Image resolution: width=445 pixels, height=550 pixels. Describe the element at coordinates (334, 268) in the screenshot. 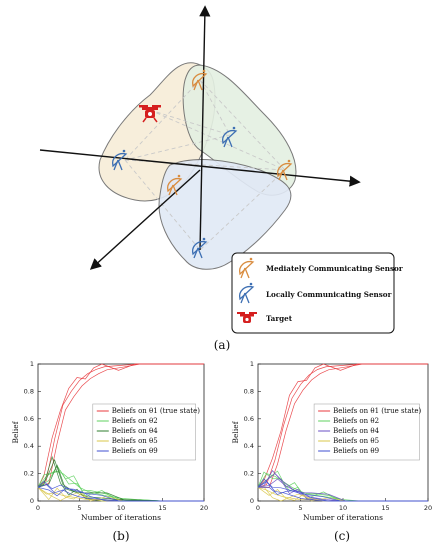

I see `legend-label-mediately: Mediately Communicating Sensor` at that location.